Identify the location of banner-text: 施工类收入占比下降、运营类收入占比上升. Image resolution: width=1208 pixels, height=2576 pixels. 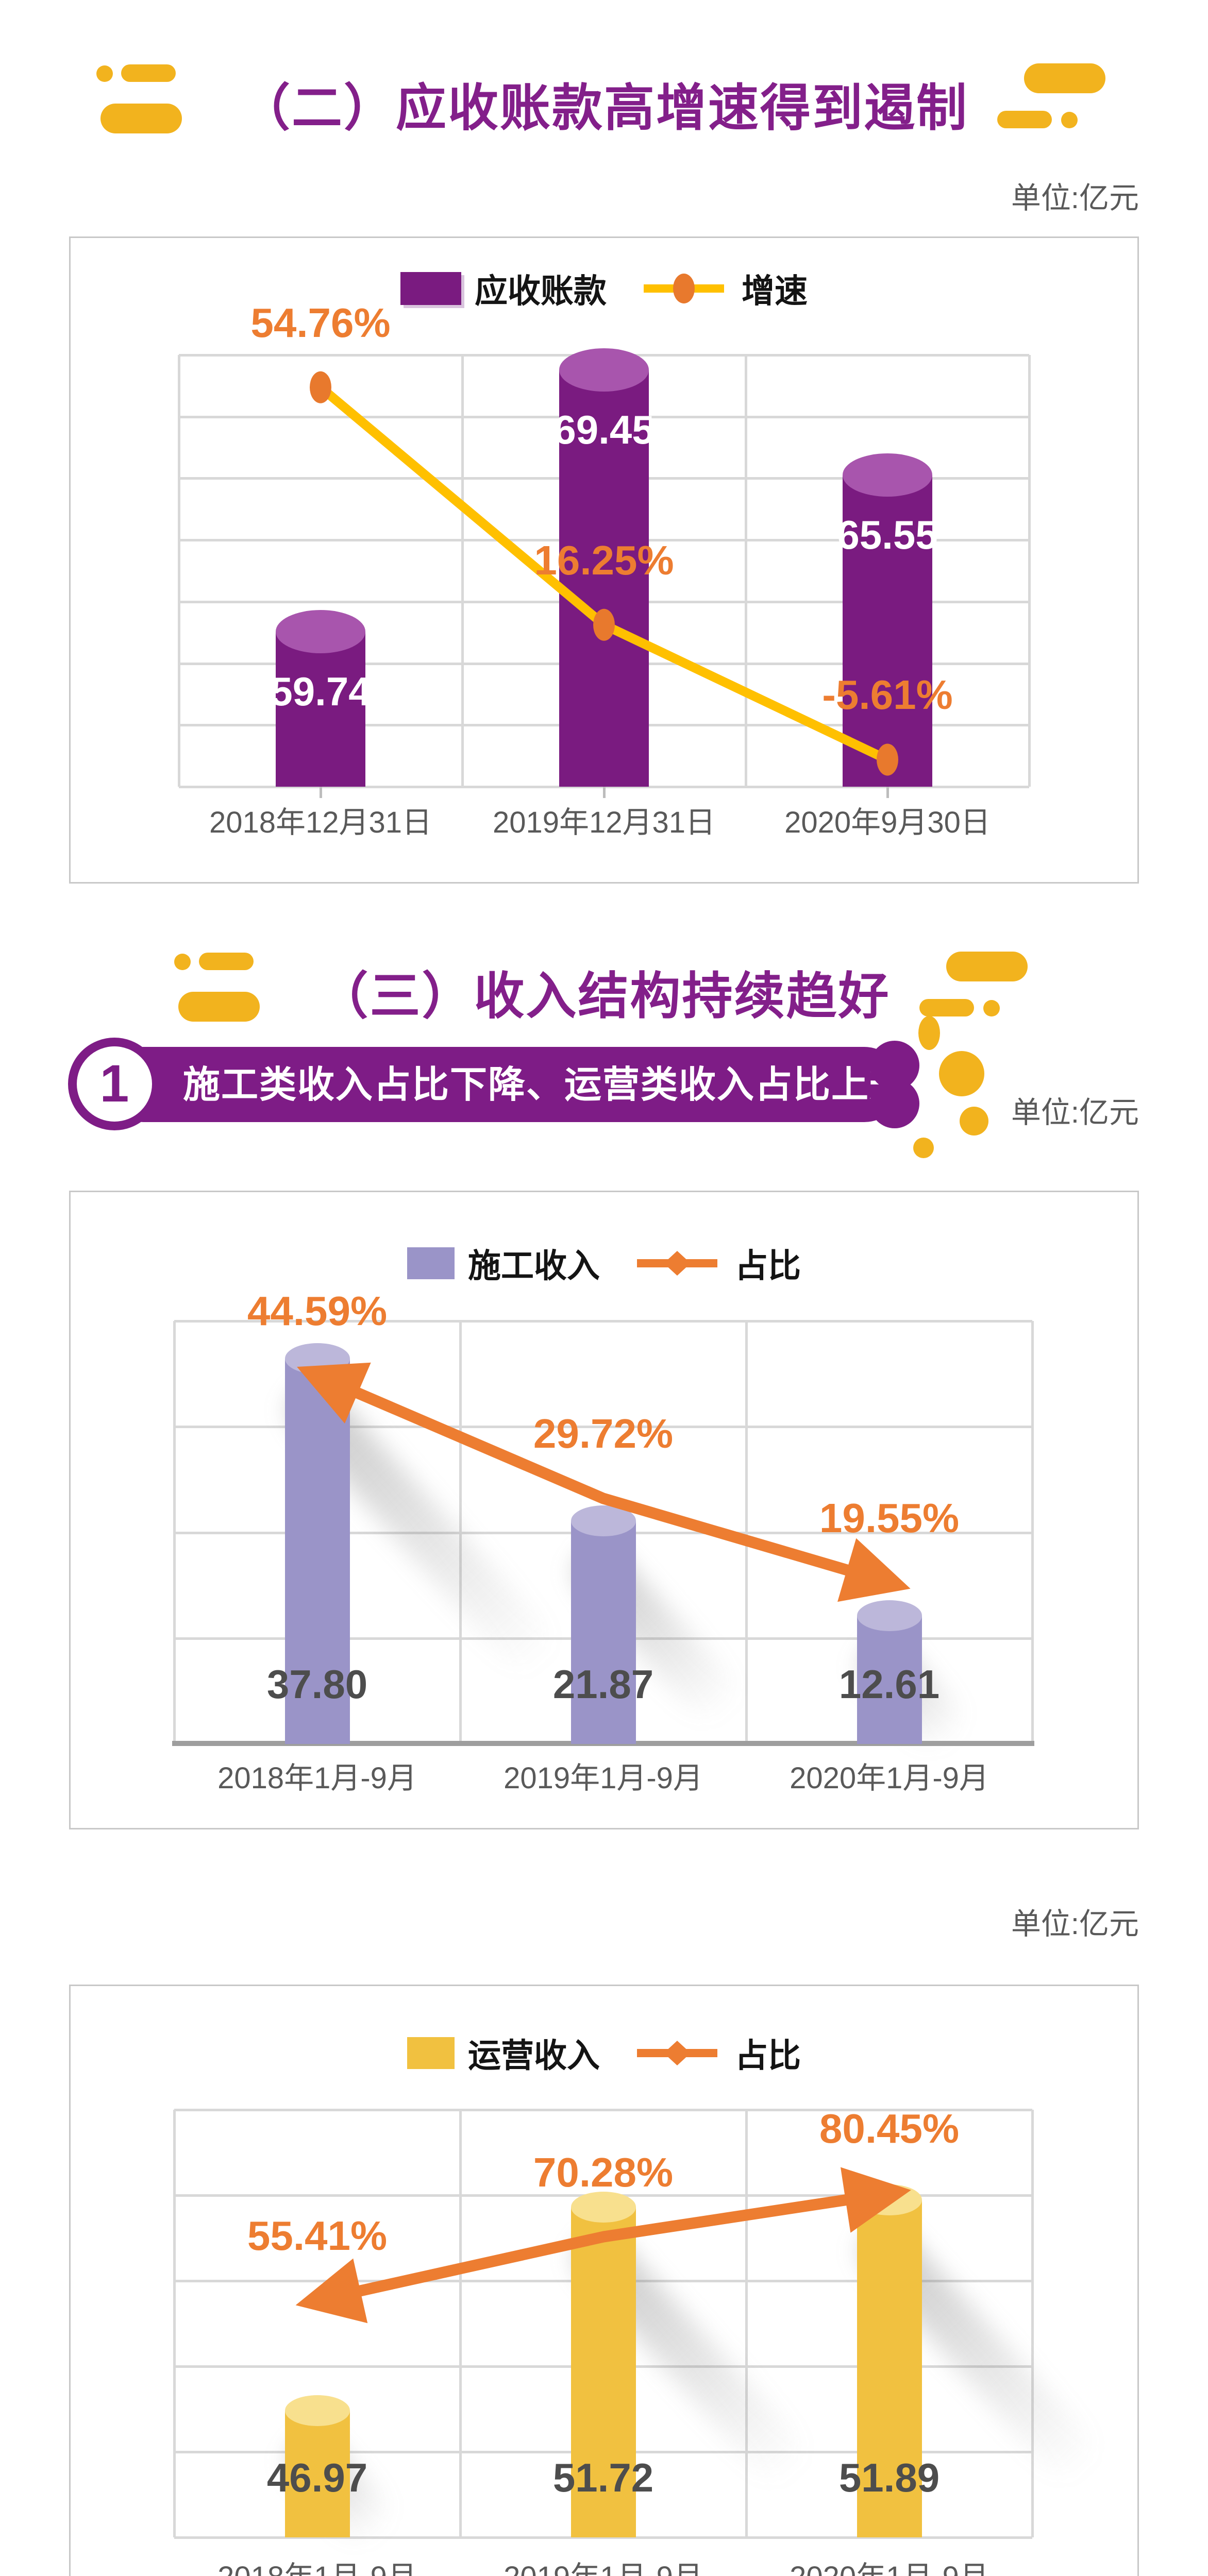
(545, 1085).